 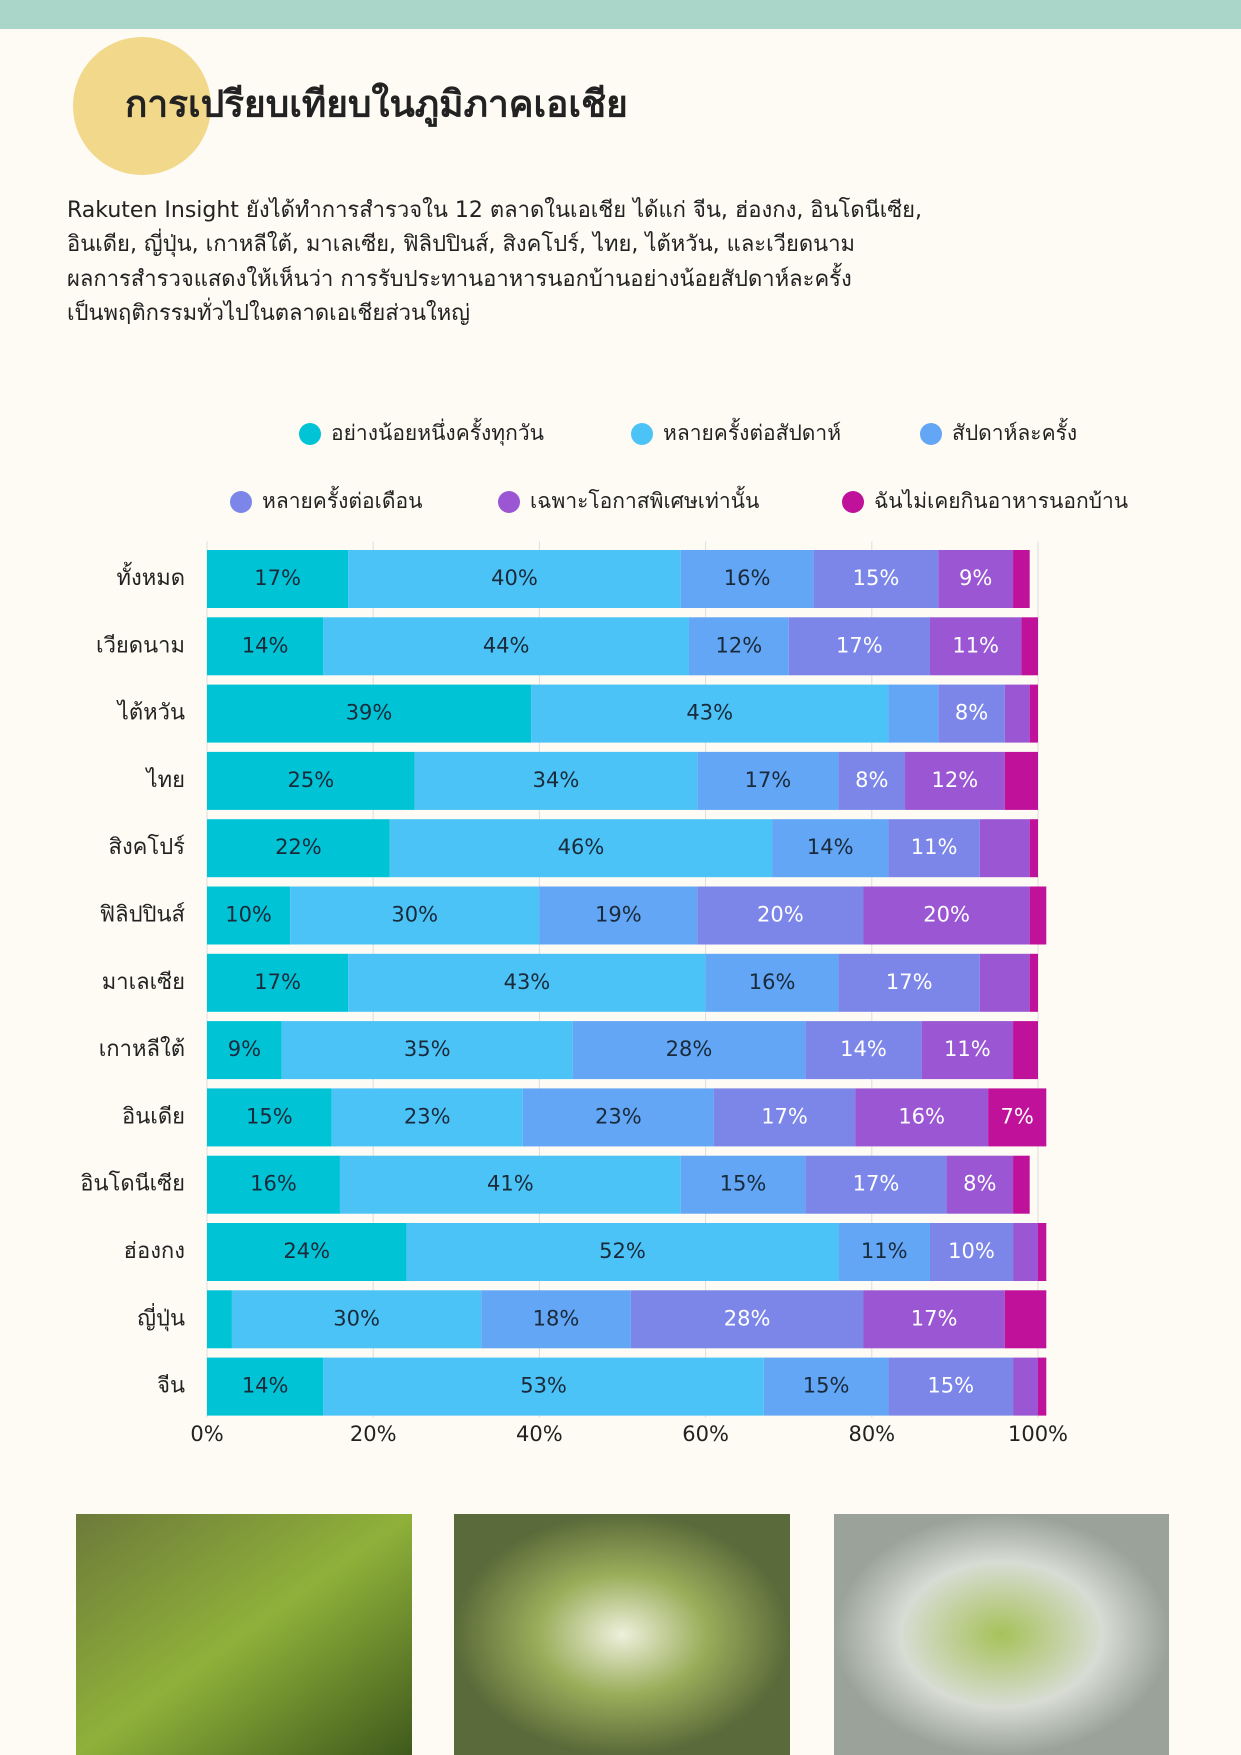 What do you see at coordinates (705, 1434) in the screenshot?
I see `x-tick-label: 60%` at bounding box center [705, 1434].